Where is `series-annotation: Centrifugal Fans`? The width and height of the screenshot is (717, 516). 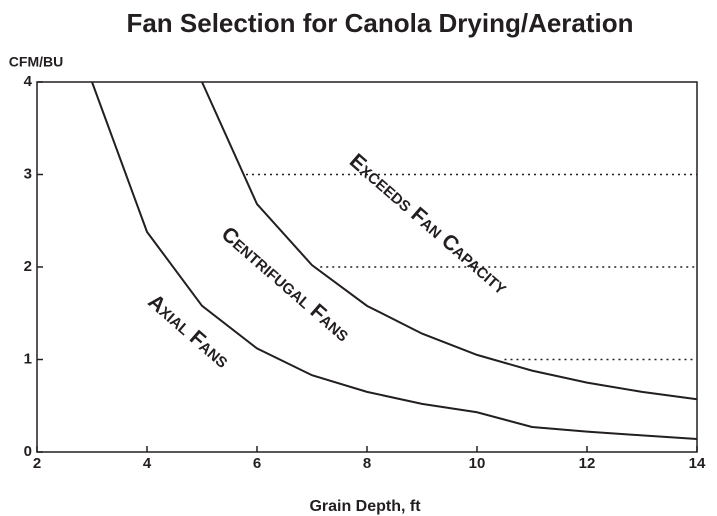 series-annotation: Centrifugal Fans is located at coordinates (285, 284).